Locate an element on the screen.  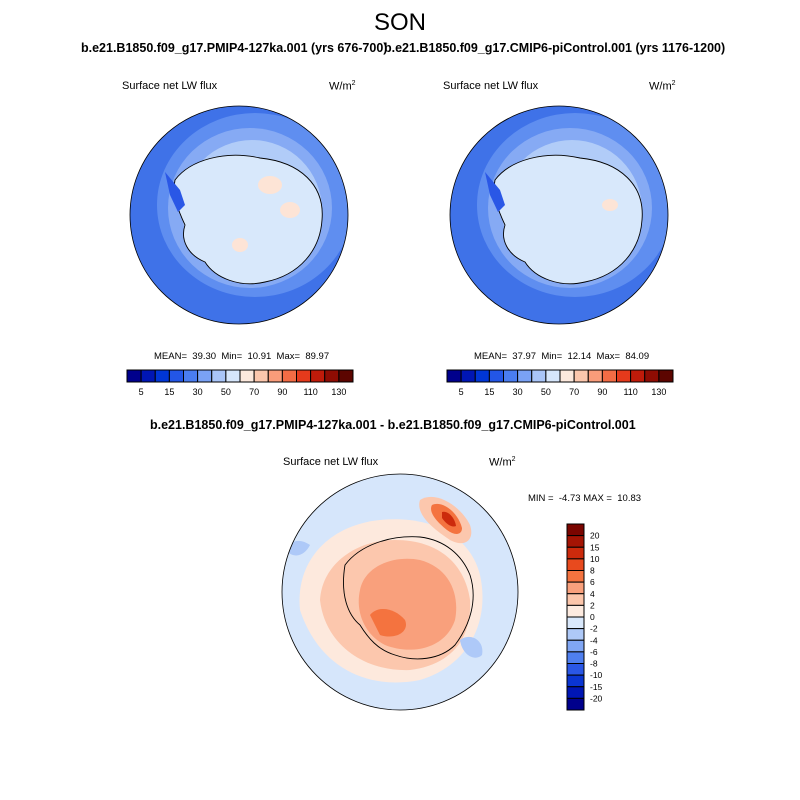
panel-2-colorbar-box is located at coordinates (666, 376).